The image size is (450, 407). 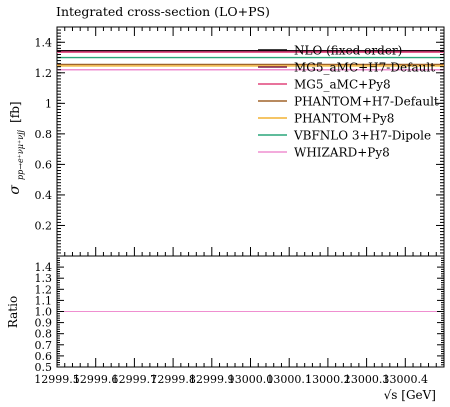 I want to click on y-tick-label: 0.8, so click(x=44, y=134).